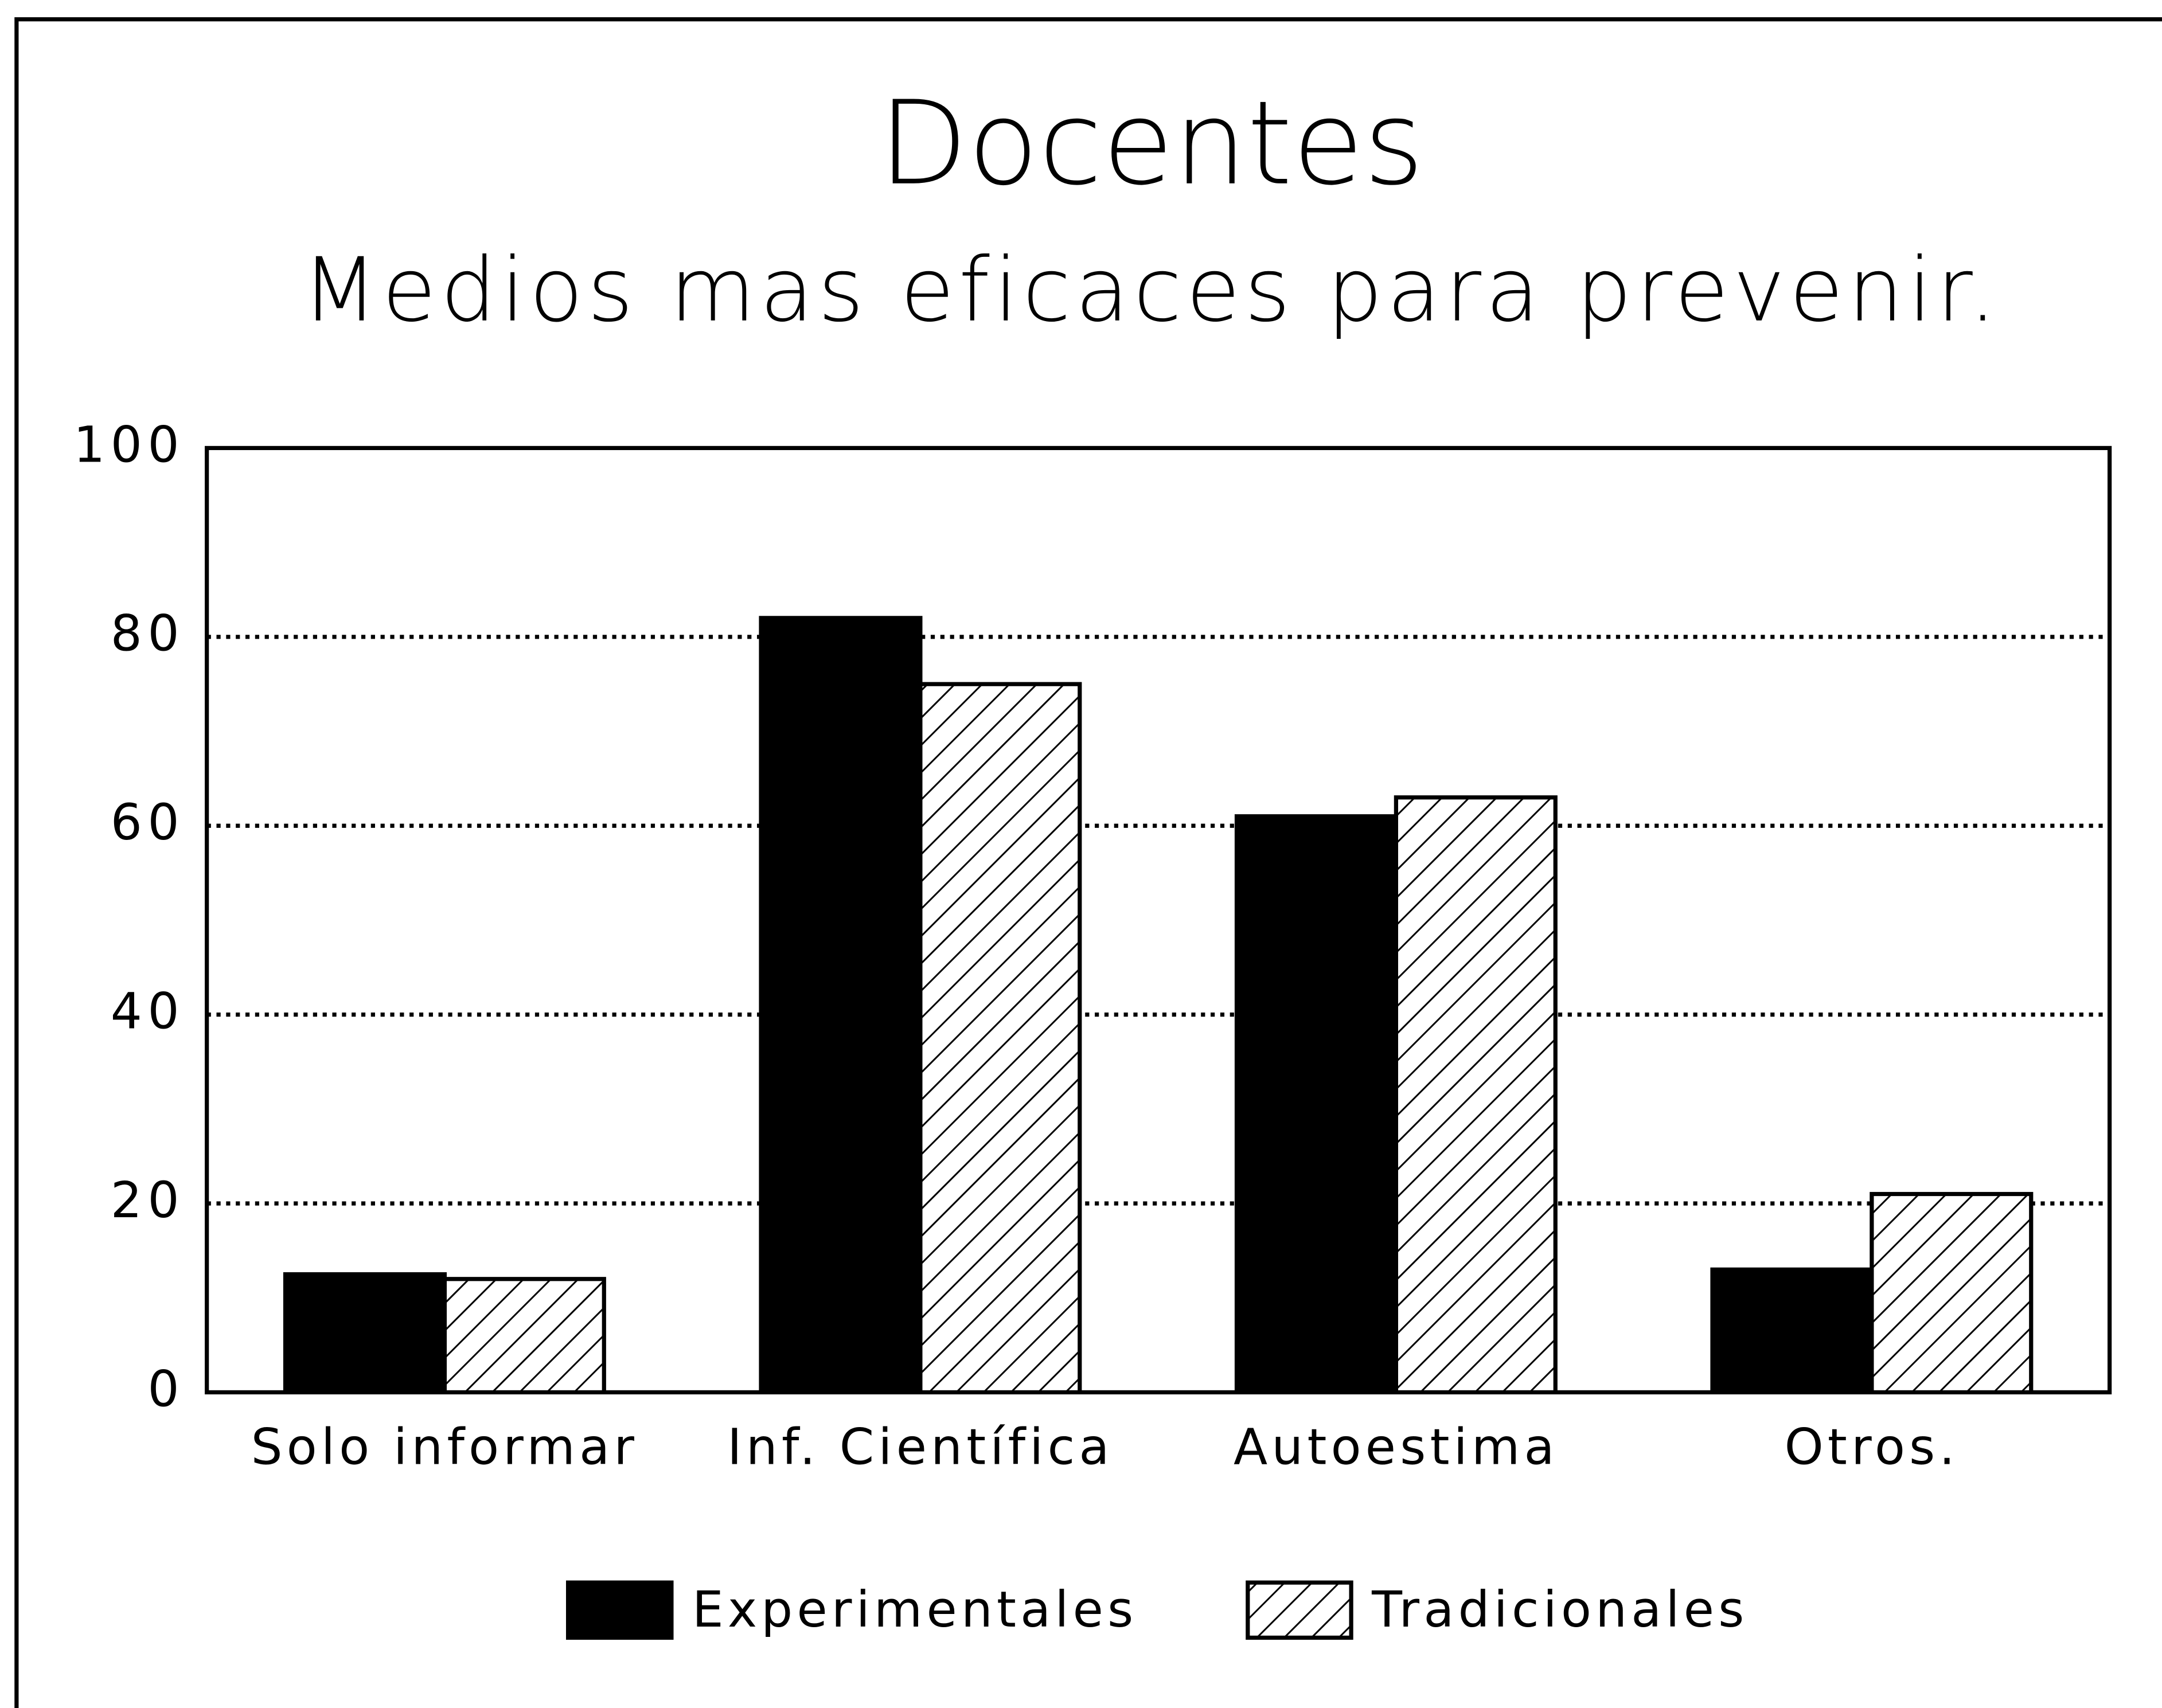 Image resolution: width=2162 pixels, height=1708 pixels. Describe the element at coordinates (148, 822) in the screenshot. I see `y-tick-label: 60` at that location.